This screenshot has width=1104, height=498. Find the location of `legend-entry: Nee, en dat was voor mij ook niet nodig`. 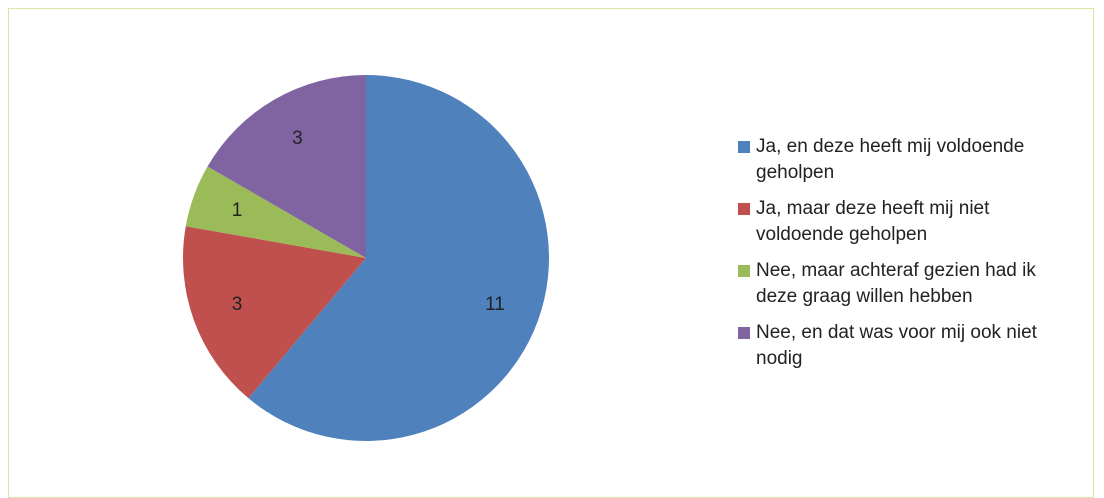

legend-entry: Nee, en dat was voor mij ook niet nodig is located at coordinates (908, 351).